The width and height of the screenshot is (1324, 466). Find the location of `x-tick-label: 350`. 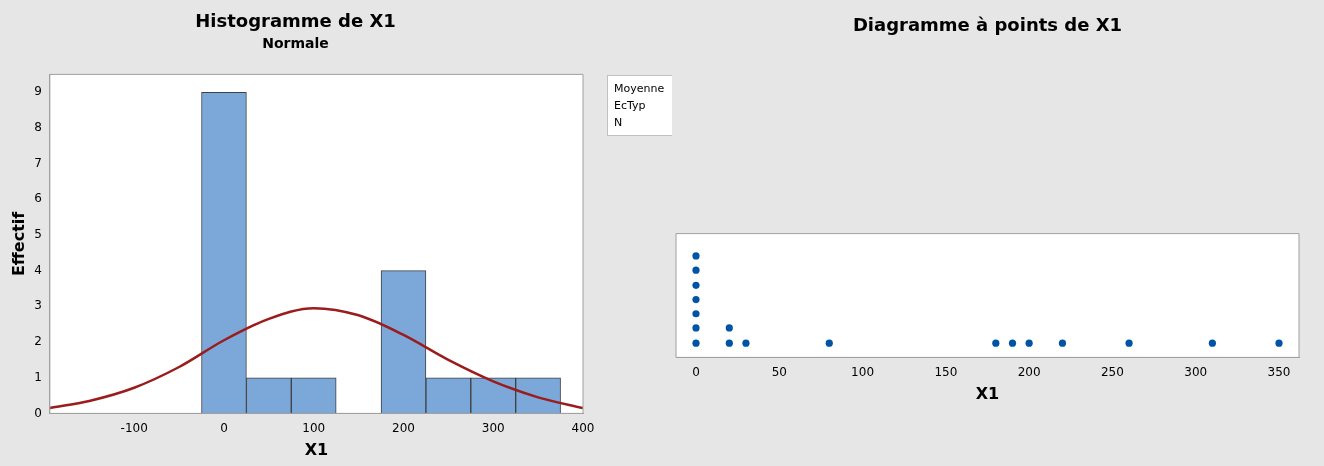

x-tick-label: 350 is located at coordinates (1279, 371).